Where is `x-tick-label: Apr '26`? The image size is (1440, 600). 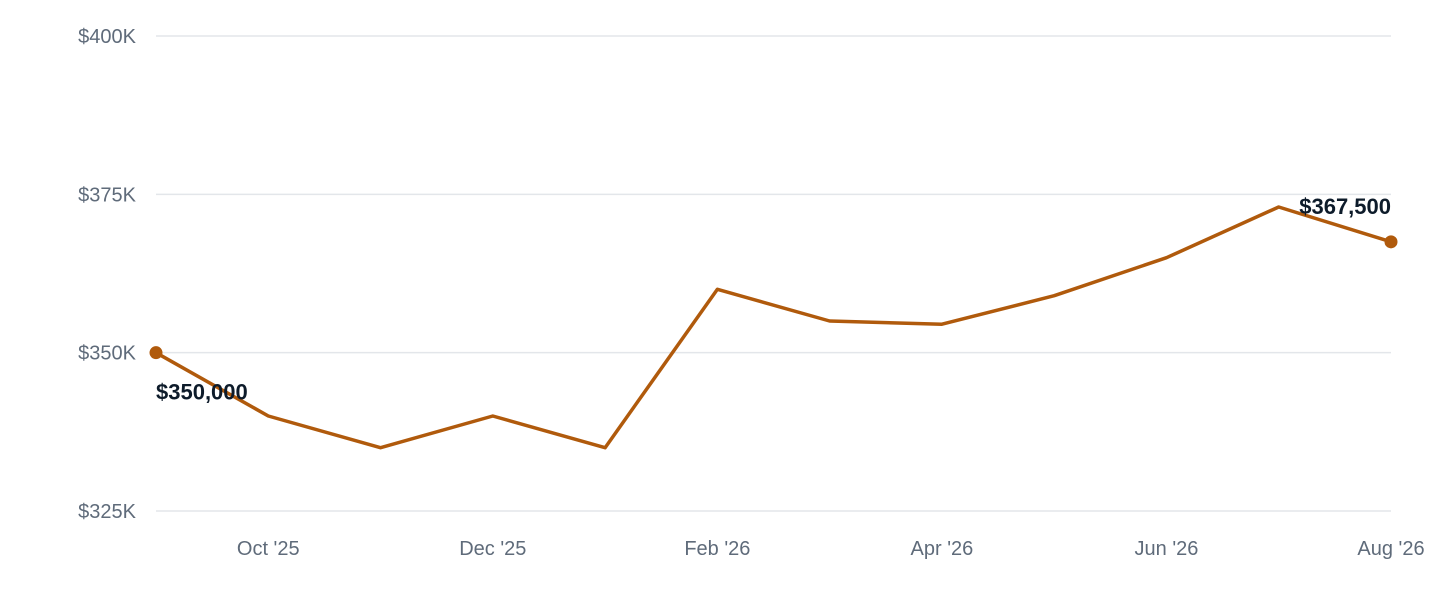 x-tick-label: Apr '26 is located at coordinates (942, 549).